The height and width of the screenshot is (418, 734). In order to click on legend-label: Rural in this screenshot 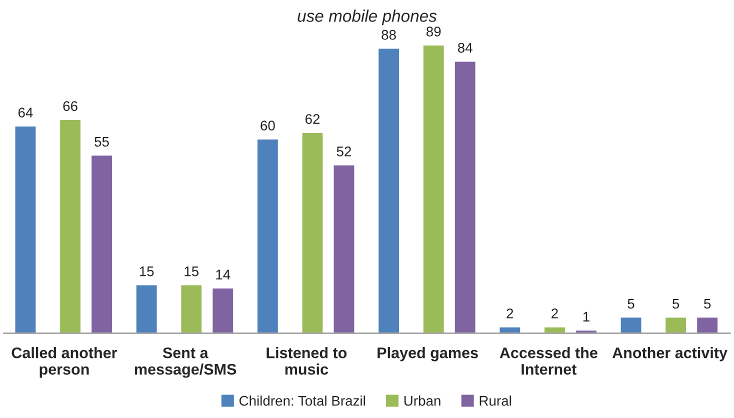, I will do `click(495, 401)`.